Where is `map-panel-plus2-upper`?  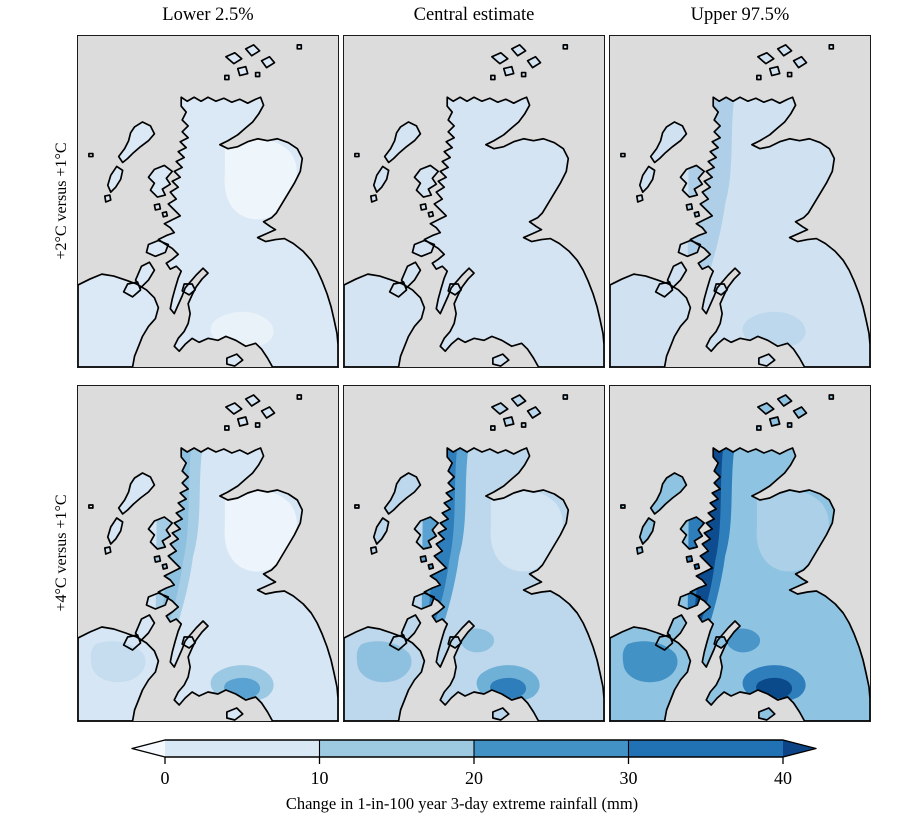 map-panel-plus2-upper is located at coordinates (740, 201).